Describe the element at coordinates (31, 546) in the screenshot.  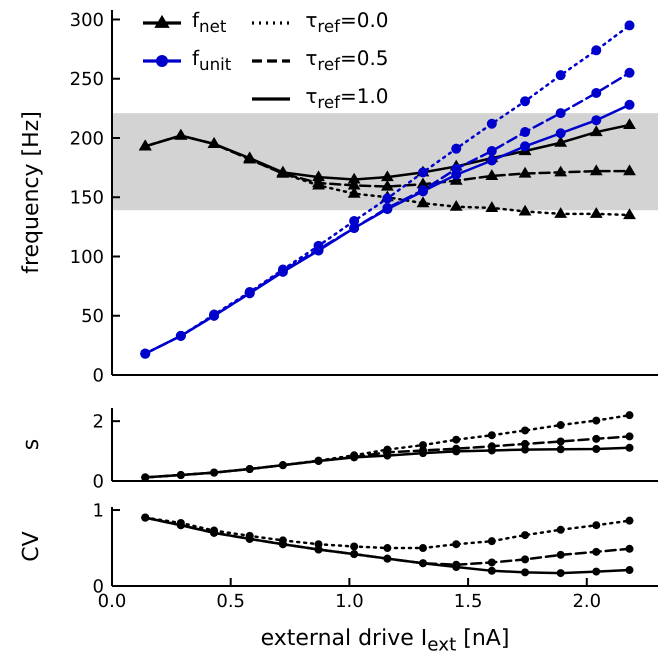
I see `y-axis-title: CV` at that location.